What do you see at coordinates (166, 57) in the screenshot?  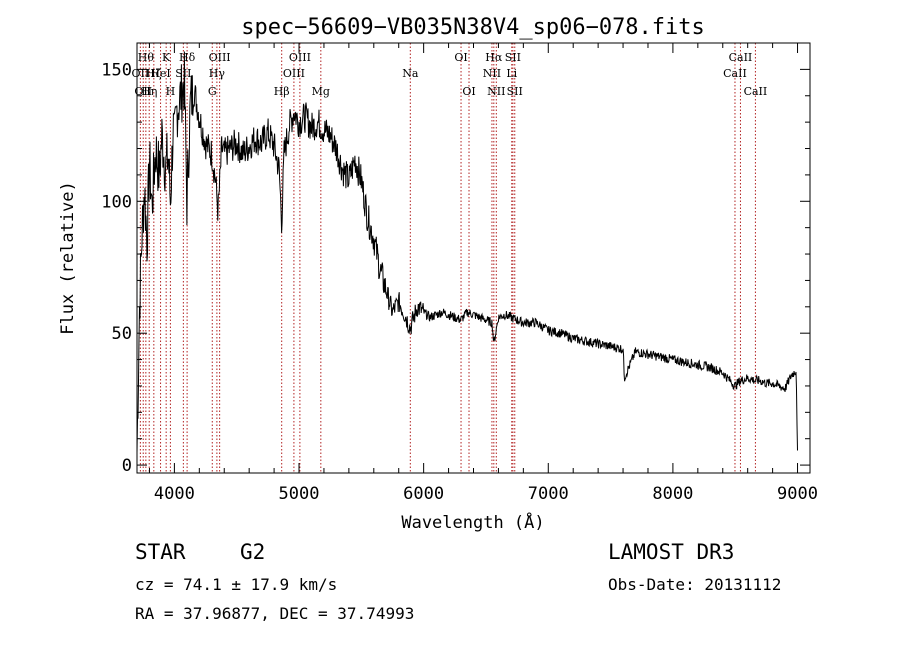 I see `line-label-6: K` at bounding box center [166, 57].